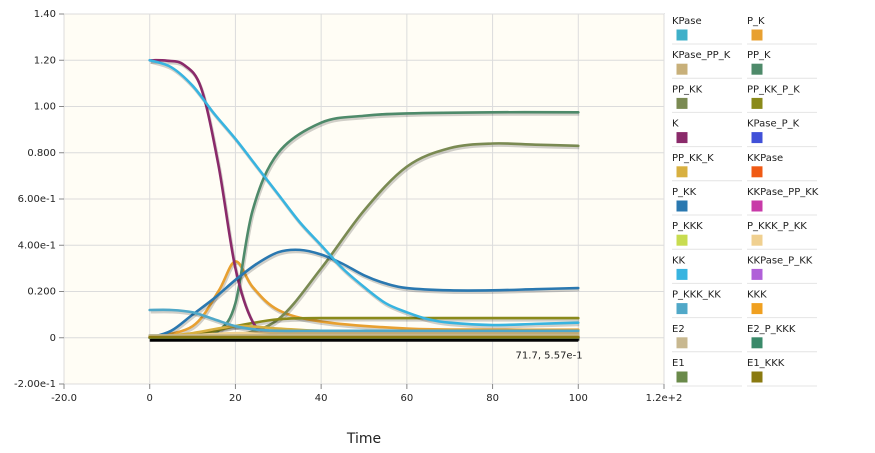 The image size is (875, 453). What do you see at coordinates (45, 60) in the screenshot?
I see `y-tick-label: 1.20` at bounding box center [45, 60].